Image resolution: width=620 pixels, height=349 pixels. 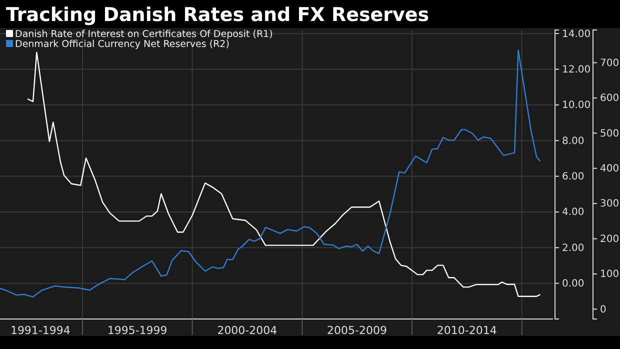 What do you see at coordinates (610, 274) in the screenshot?
I see `y2-tick-label: 100` at bounding box center [610, 274].